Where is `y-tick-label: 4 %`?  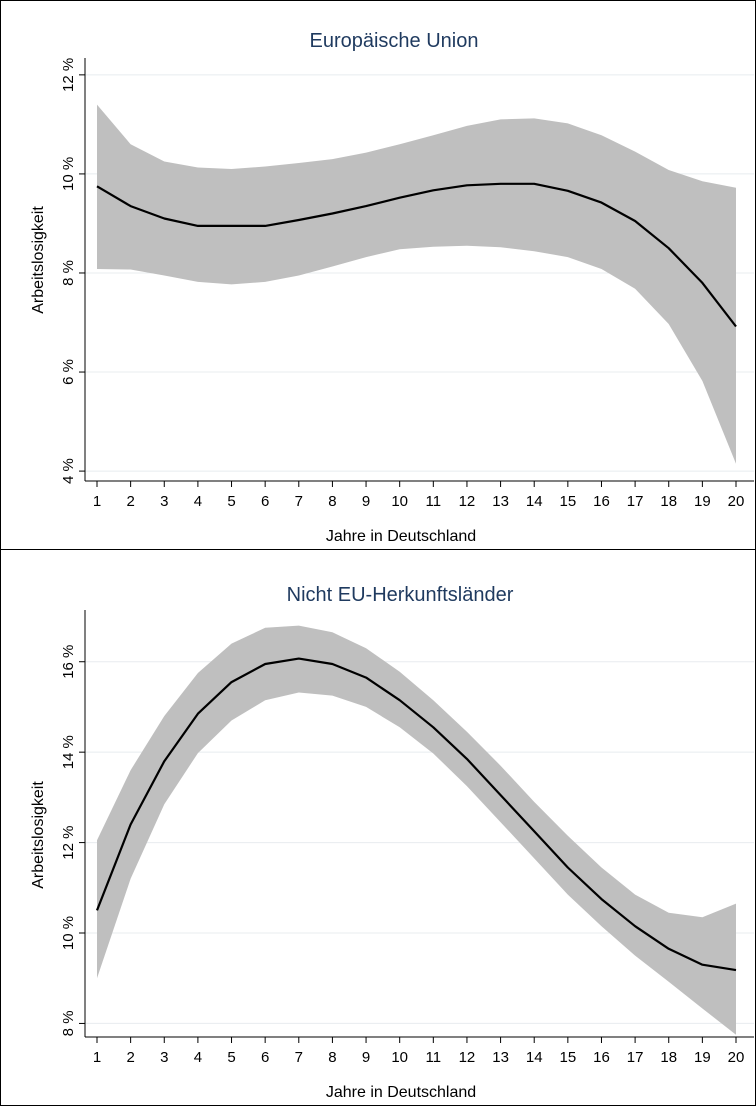 y-tick-label: 4 % is located at coordinates (68, 471).